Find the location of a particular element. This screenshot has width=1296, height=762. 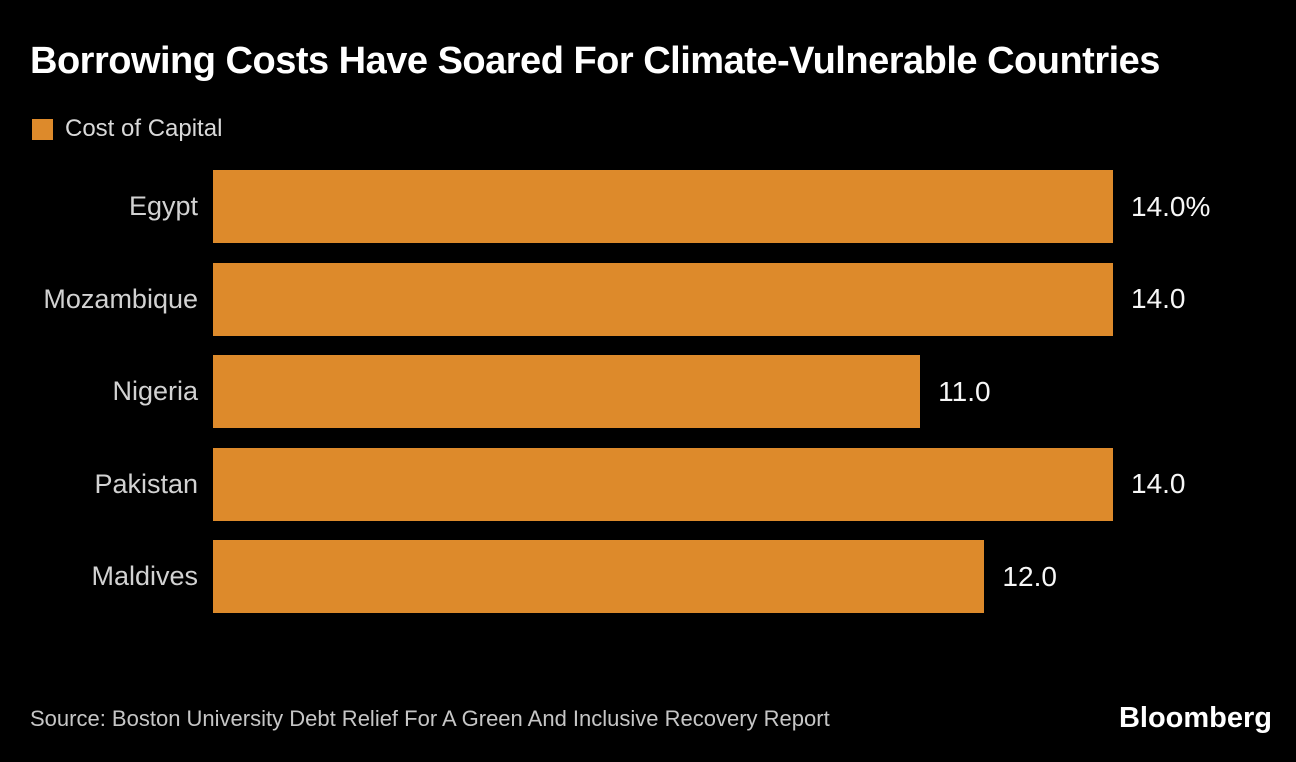

category-label: Mozambique is located at coordinates (120, 298).